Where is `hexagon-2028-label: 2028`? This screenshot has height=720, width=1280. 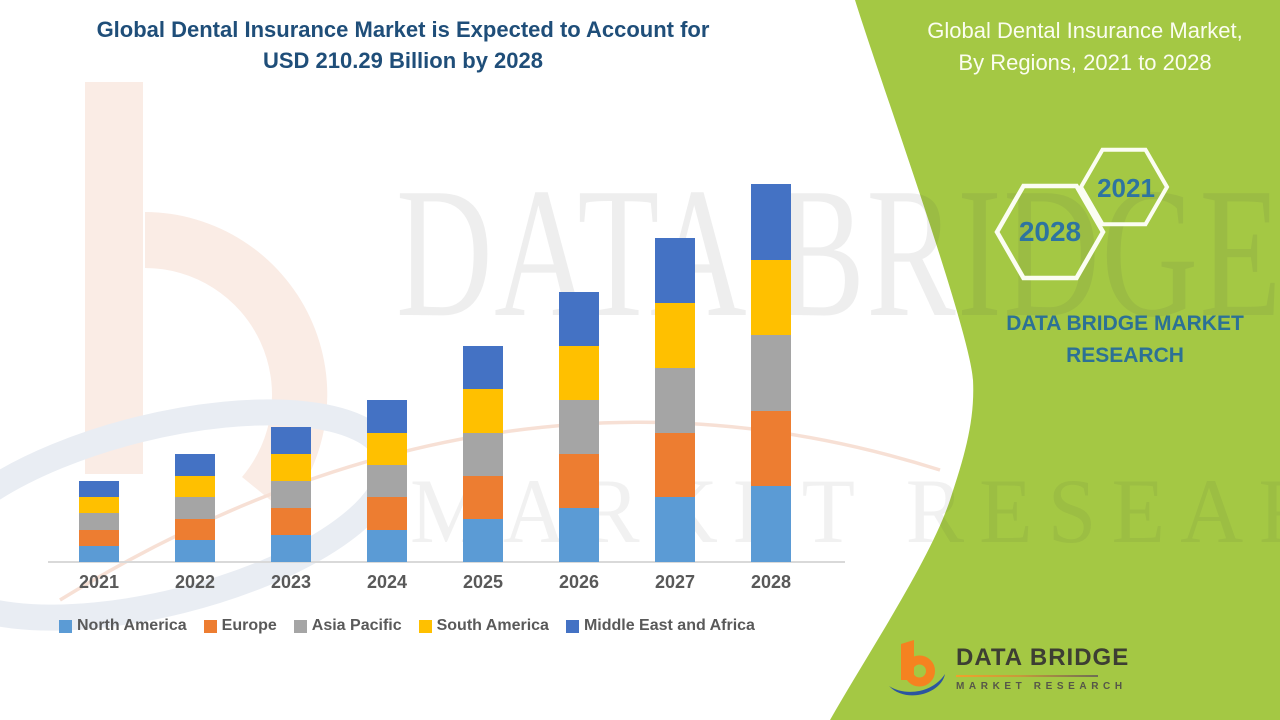
hexagon-2028-label: 2028 is located at coordinates (1050, 231).